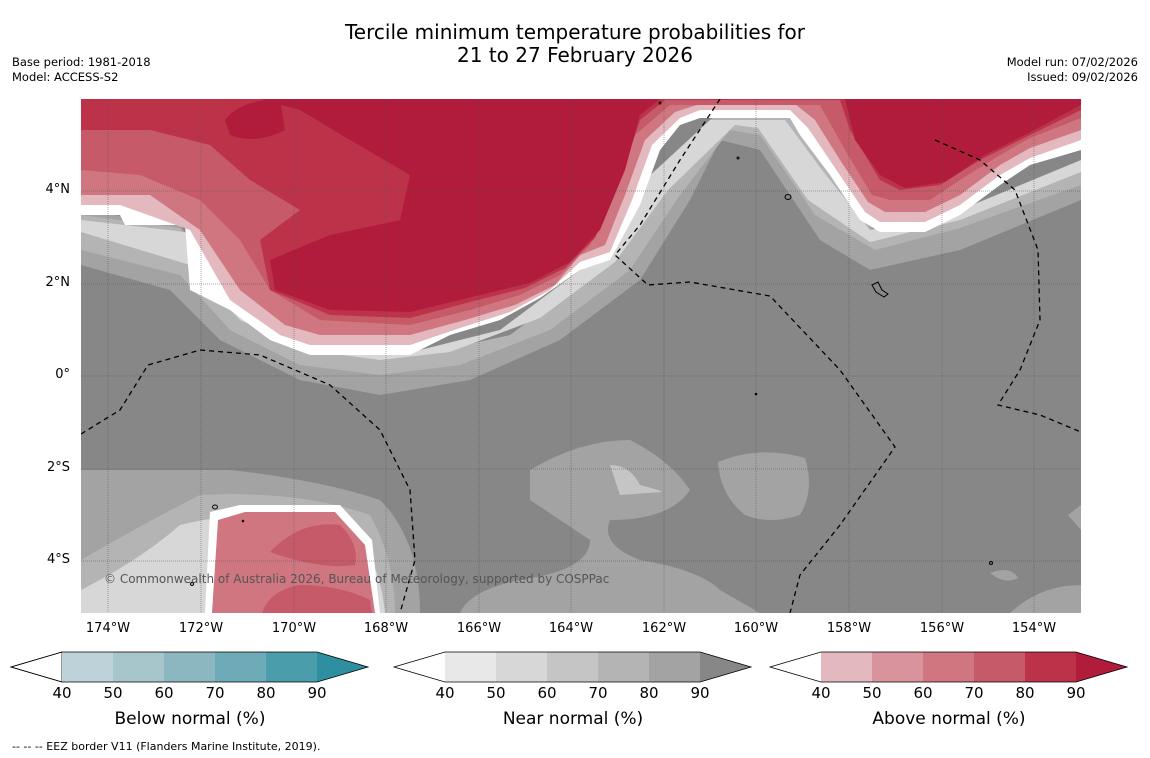  I want to click on cb2-outline, so click(948, 667).